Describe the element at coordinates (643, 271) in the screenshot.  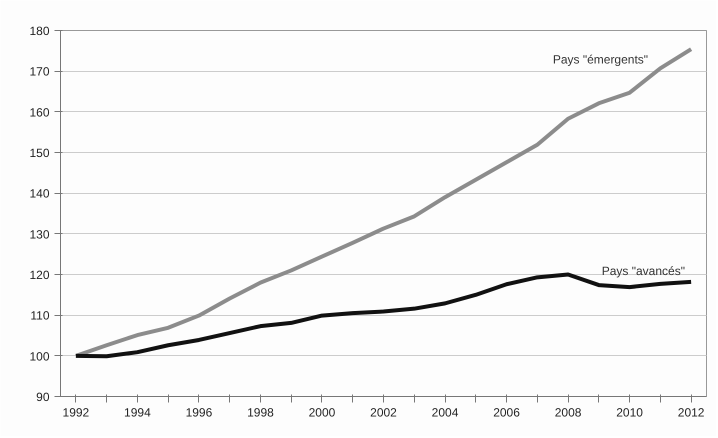
I see `series-label: Pays "avancés"` at that location.